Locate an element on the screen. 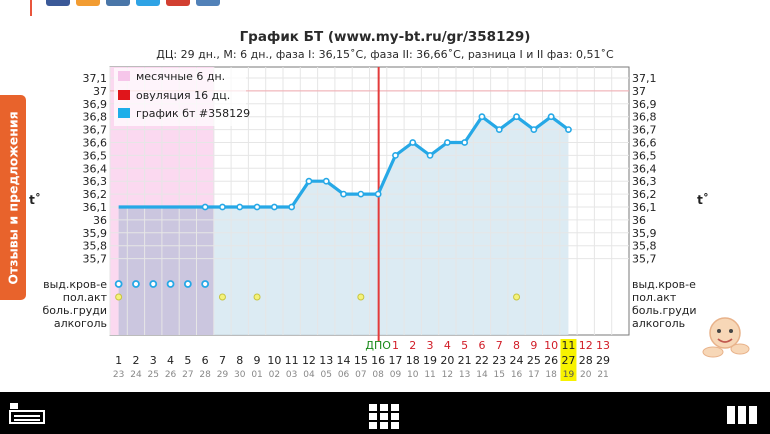 The height and width of the screenshot is (434, 770). y-axis-label-right: t˚ is located at coordinates (703, 199).